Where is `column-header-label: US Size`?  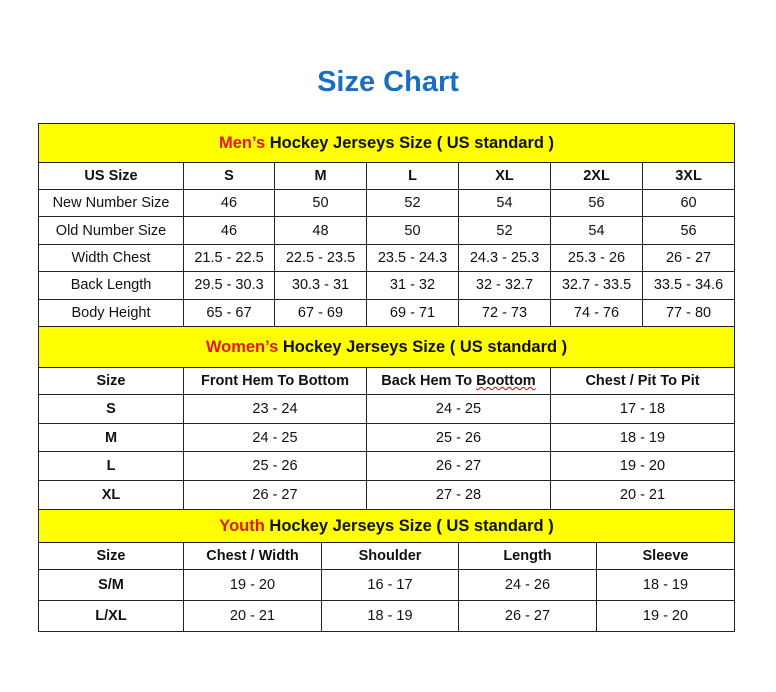
column-header-label: US Size is located at coordinates (111, 176).